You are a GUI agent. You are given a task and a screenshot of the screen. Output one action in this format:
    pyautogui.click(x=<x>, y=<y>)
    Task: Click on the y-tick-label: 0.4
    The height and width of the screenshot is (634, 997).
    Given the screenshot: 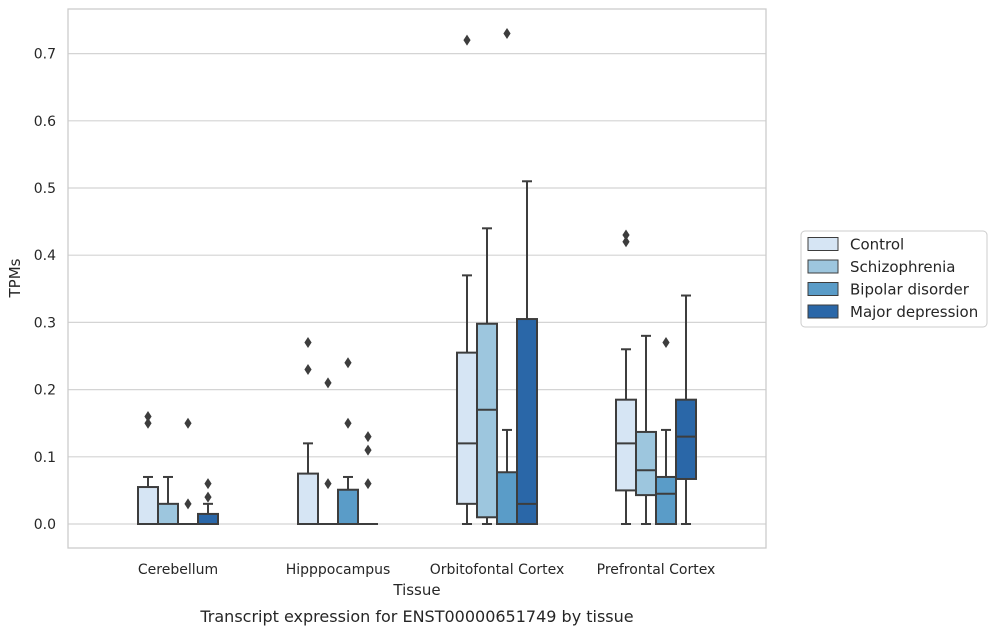 What is the action you would take?
    pyautogui.click(x=45, y=256)
    